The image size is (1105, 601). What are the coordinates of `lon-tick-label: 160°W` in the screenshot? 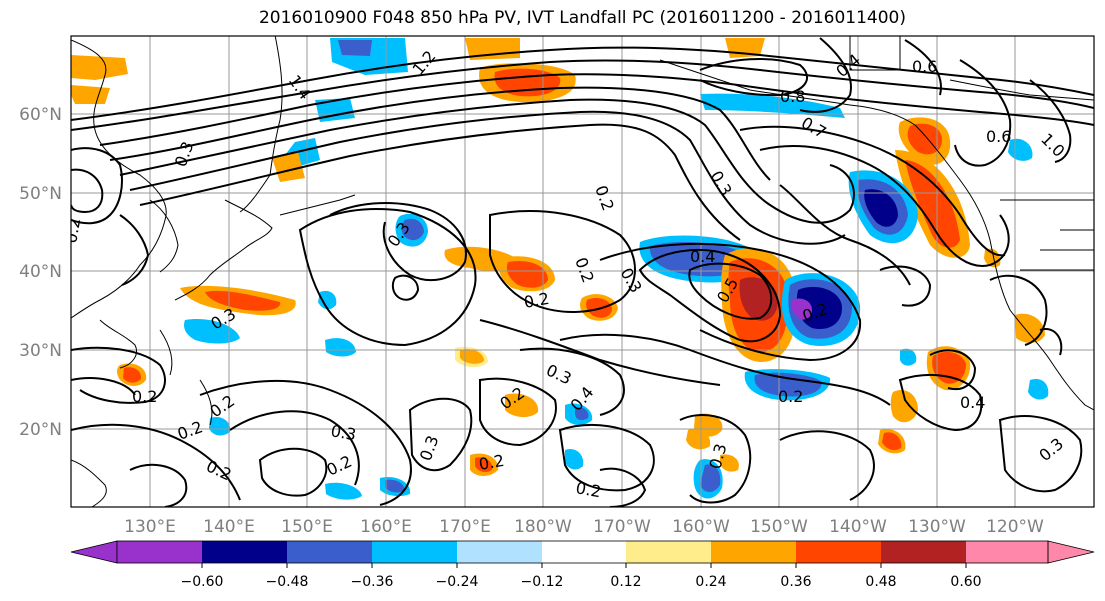 It's located at (701, 527).